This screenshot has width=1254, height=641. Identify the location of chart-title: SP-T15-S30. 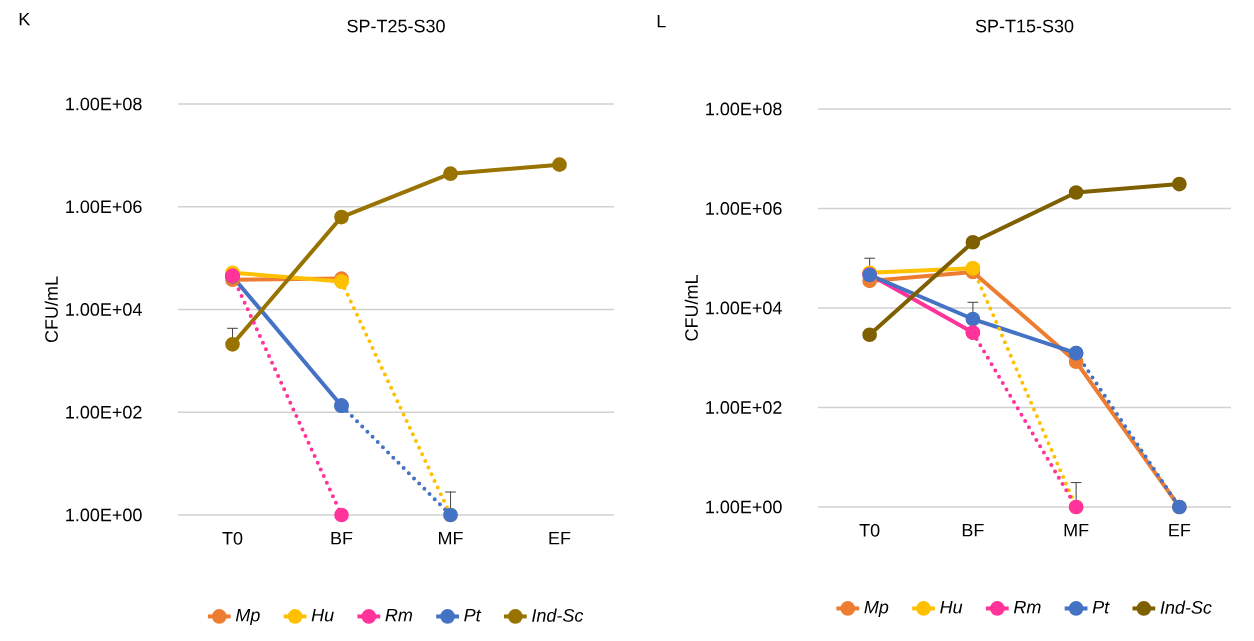
(1024, 26).